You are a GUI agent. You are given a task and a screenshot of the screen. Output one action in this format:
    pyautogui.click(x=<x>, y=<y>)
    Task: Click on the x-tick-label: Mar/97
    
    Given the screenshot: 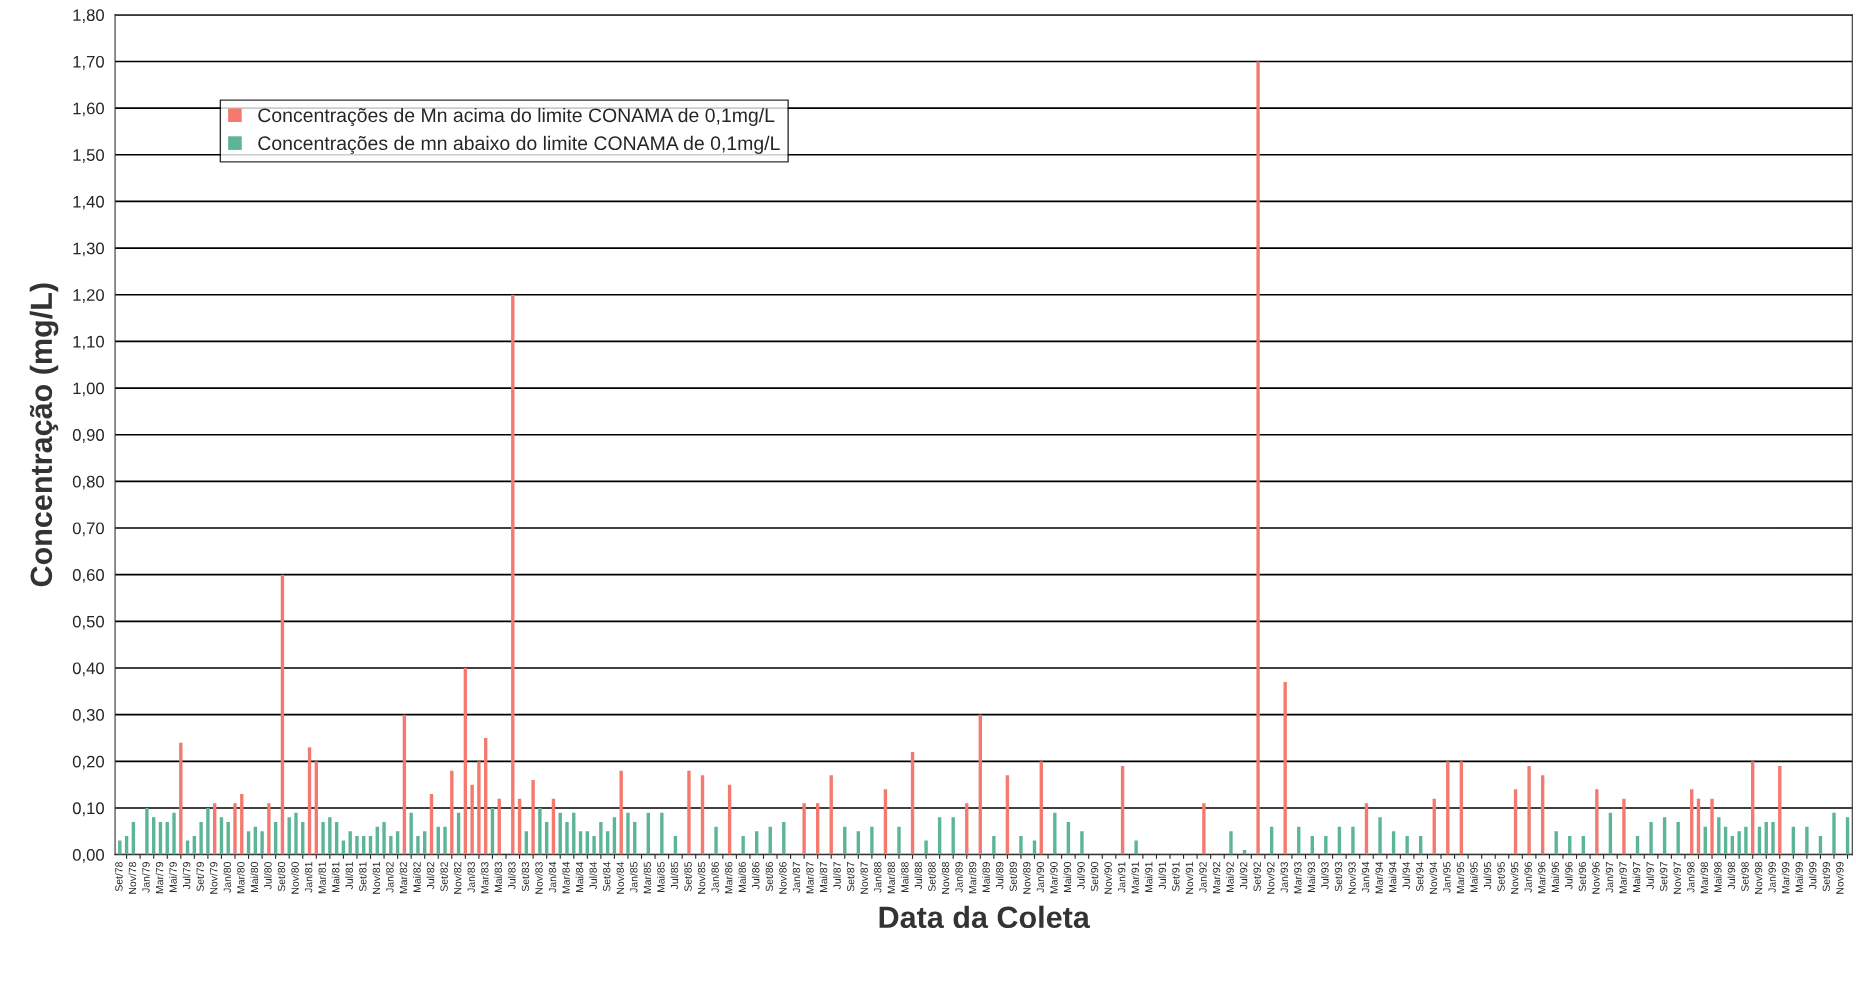 What is the action you would take?
    pyautogui.click(x=1623, y=878)
    